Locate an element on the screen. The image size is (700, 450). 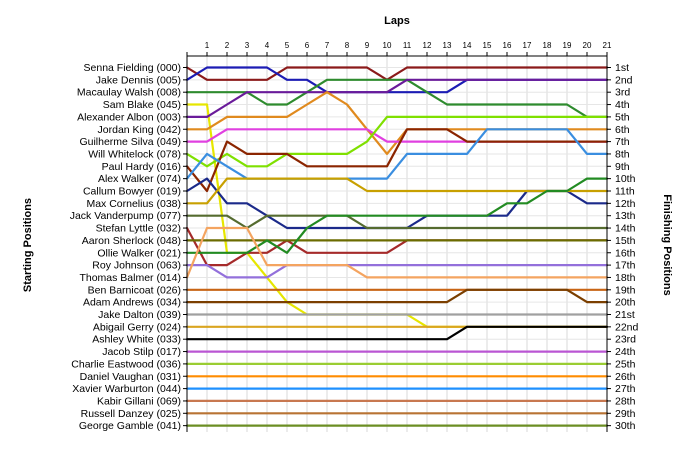
x-tick-label-15: 15 is located at coordinates (487, 45).